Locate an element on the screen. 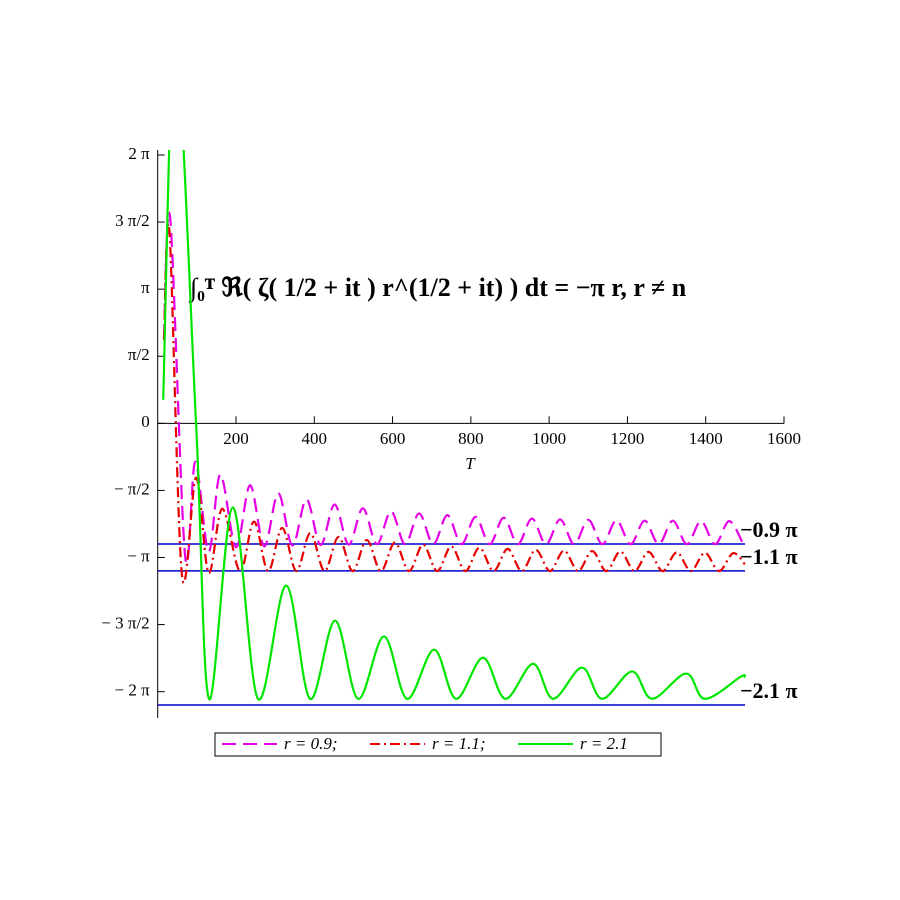 Image resolution: width=900 pixels, height=900 pixels. x-tick-label: 1000 is located at coordinates (549, 438).